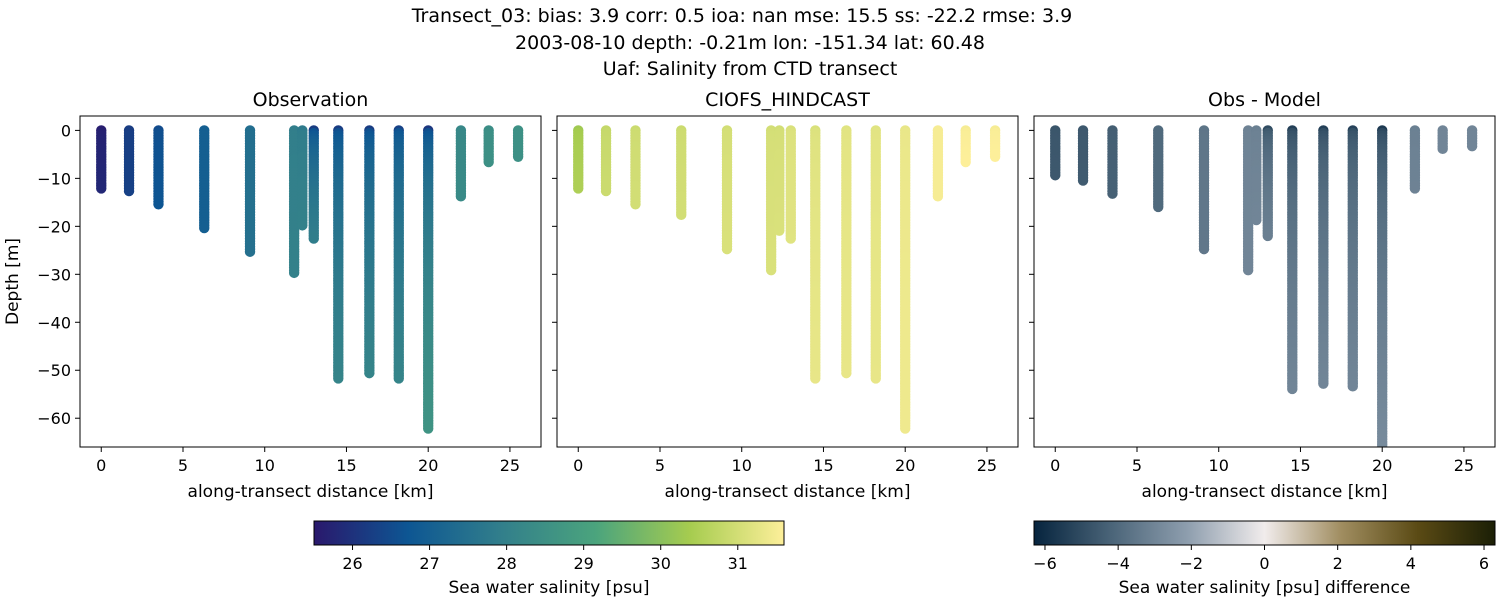 This screenshot has height=600, width=1500. Describe the element at coordinates (352, 563) in the screenshot. I see `colorbar-tick-label: 26` at that location.